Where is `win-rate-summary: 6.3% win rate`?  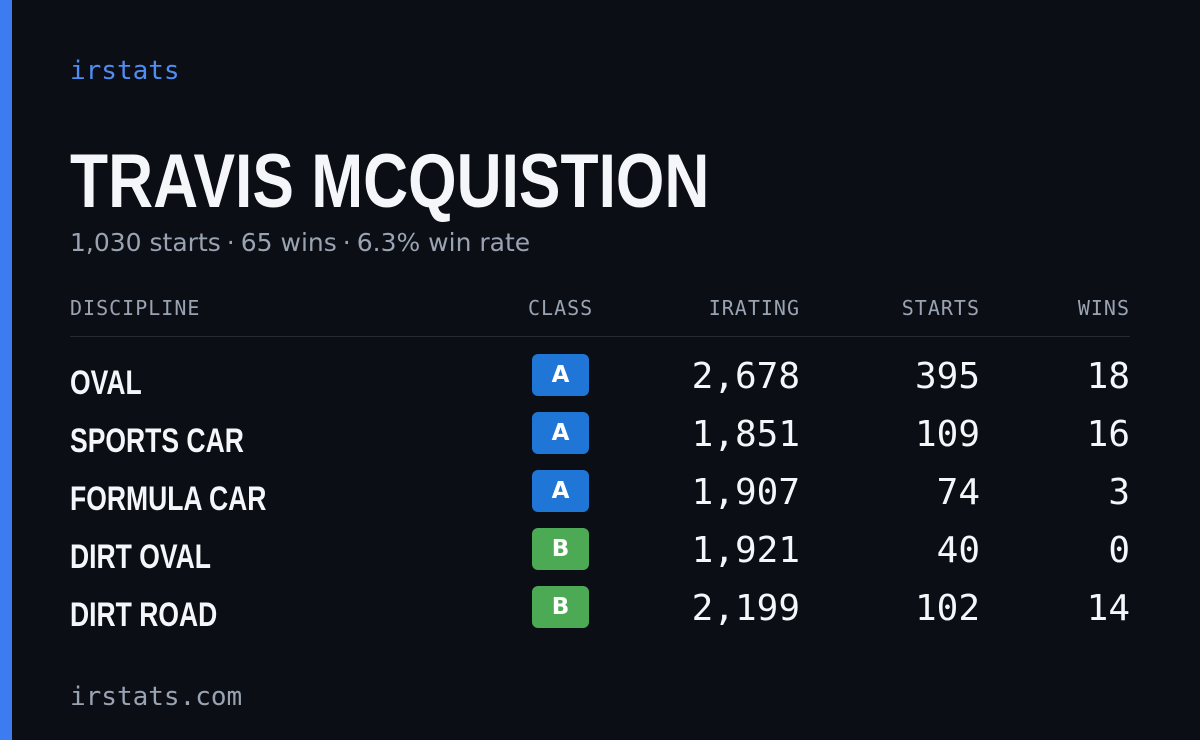 win-rate-summary: 6.3% win rate is located at coordinates (443, 242).